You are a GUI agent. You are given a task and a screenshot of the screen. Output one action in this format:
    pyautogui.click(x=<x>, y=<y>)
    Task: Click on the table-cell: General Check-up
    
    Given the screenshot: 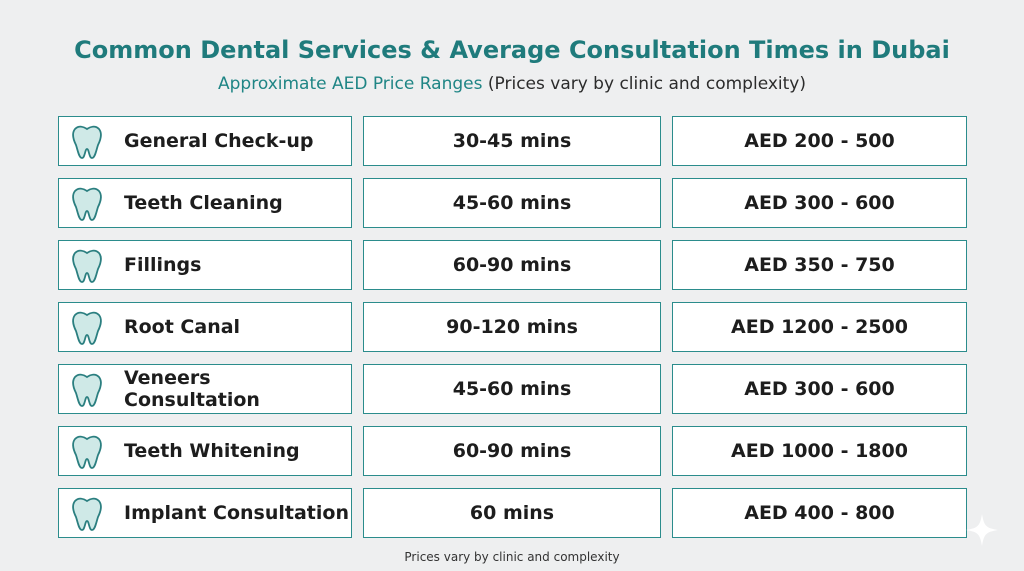 What is the action you would take?
    pyautogui.click(x=205, y=141)
    